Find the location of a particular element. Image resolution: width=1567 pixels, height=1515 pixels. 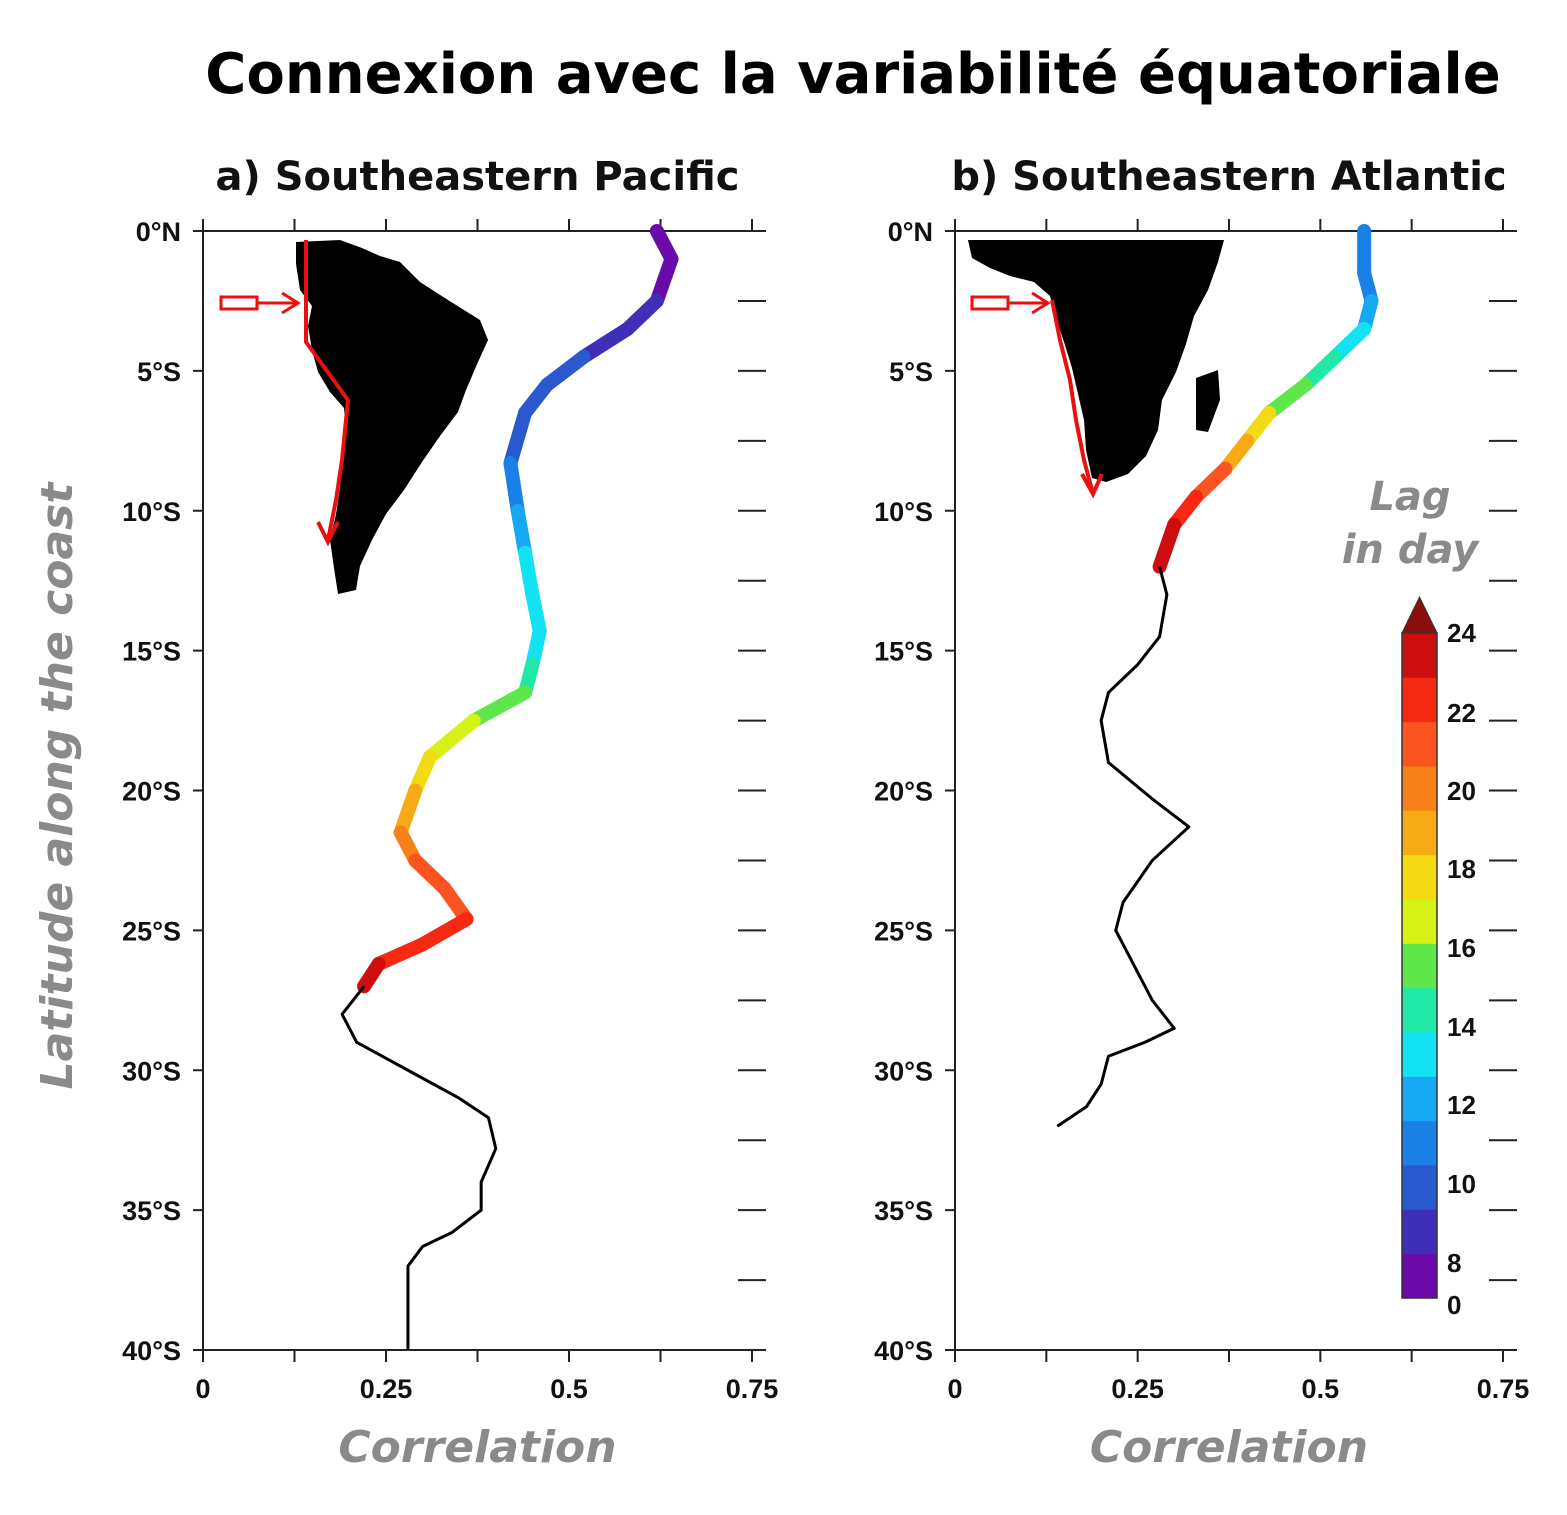

colorbar-tick-label: 22 is located at coordinates (1461, 713).